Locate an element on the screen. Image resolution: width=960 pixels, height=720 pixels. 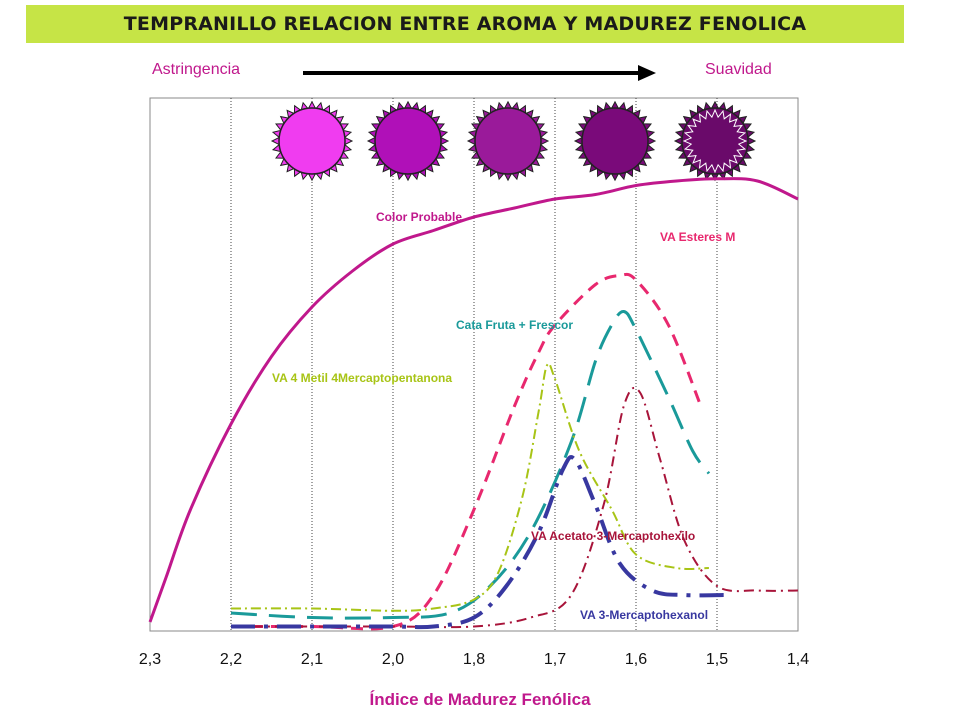
series-line is located at coordinates (478, 542).